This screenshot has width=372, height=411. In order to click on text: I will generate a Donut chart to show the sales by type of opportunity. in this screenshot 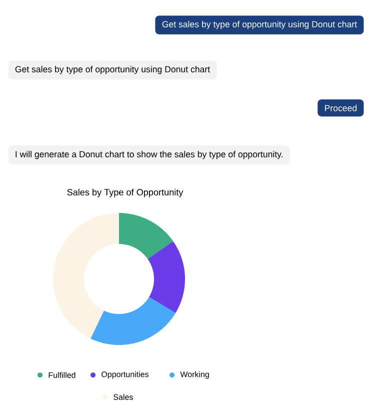, I will do `click(149, 155)`.